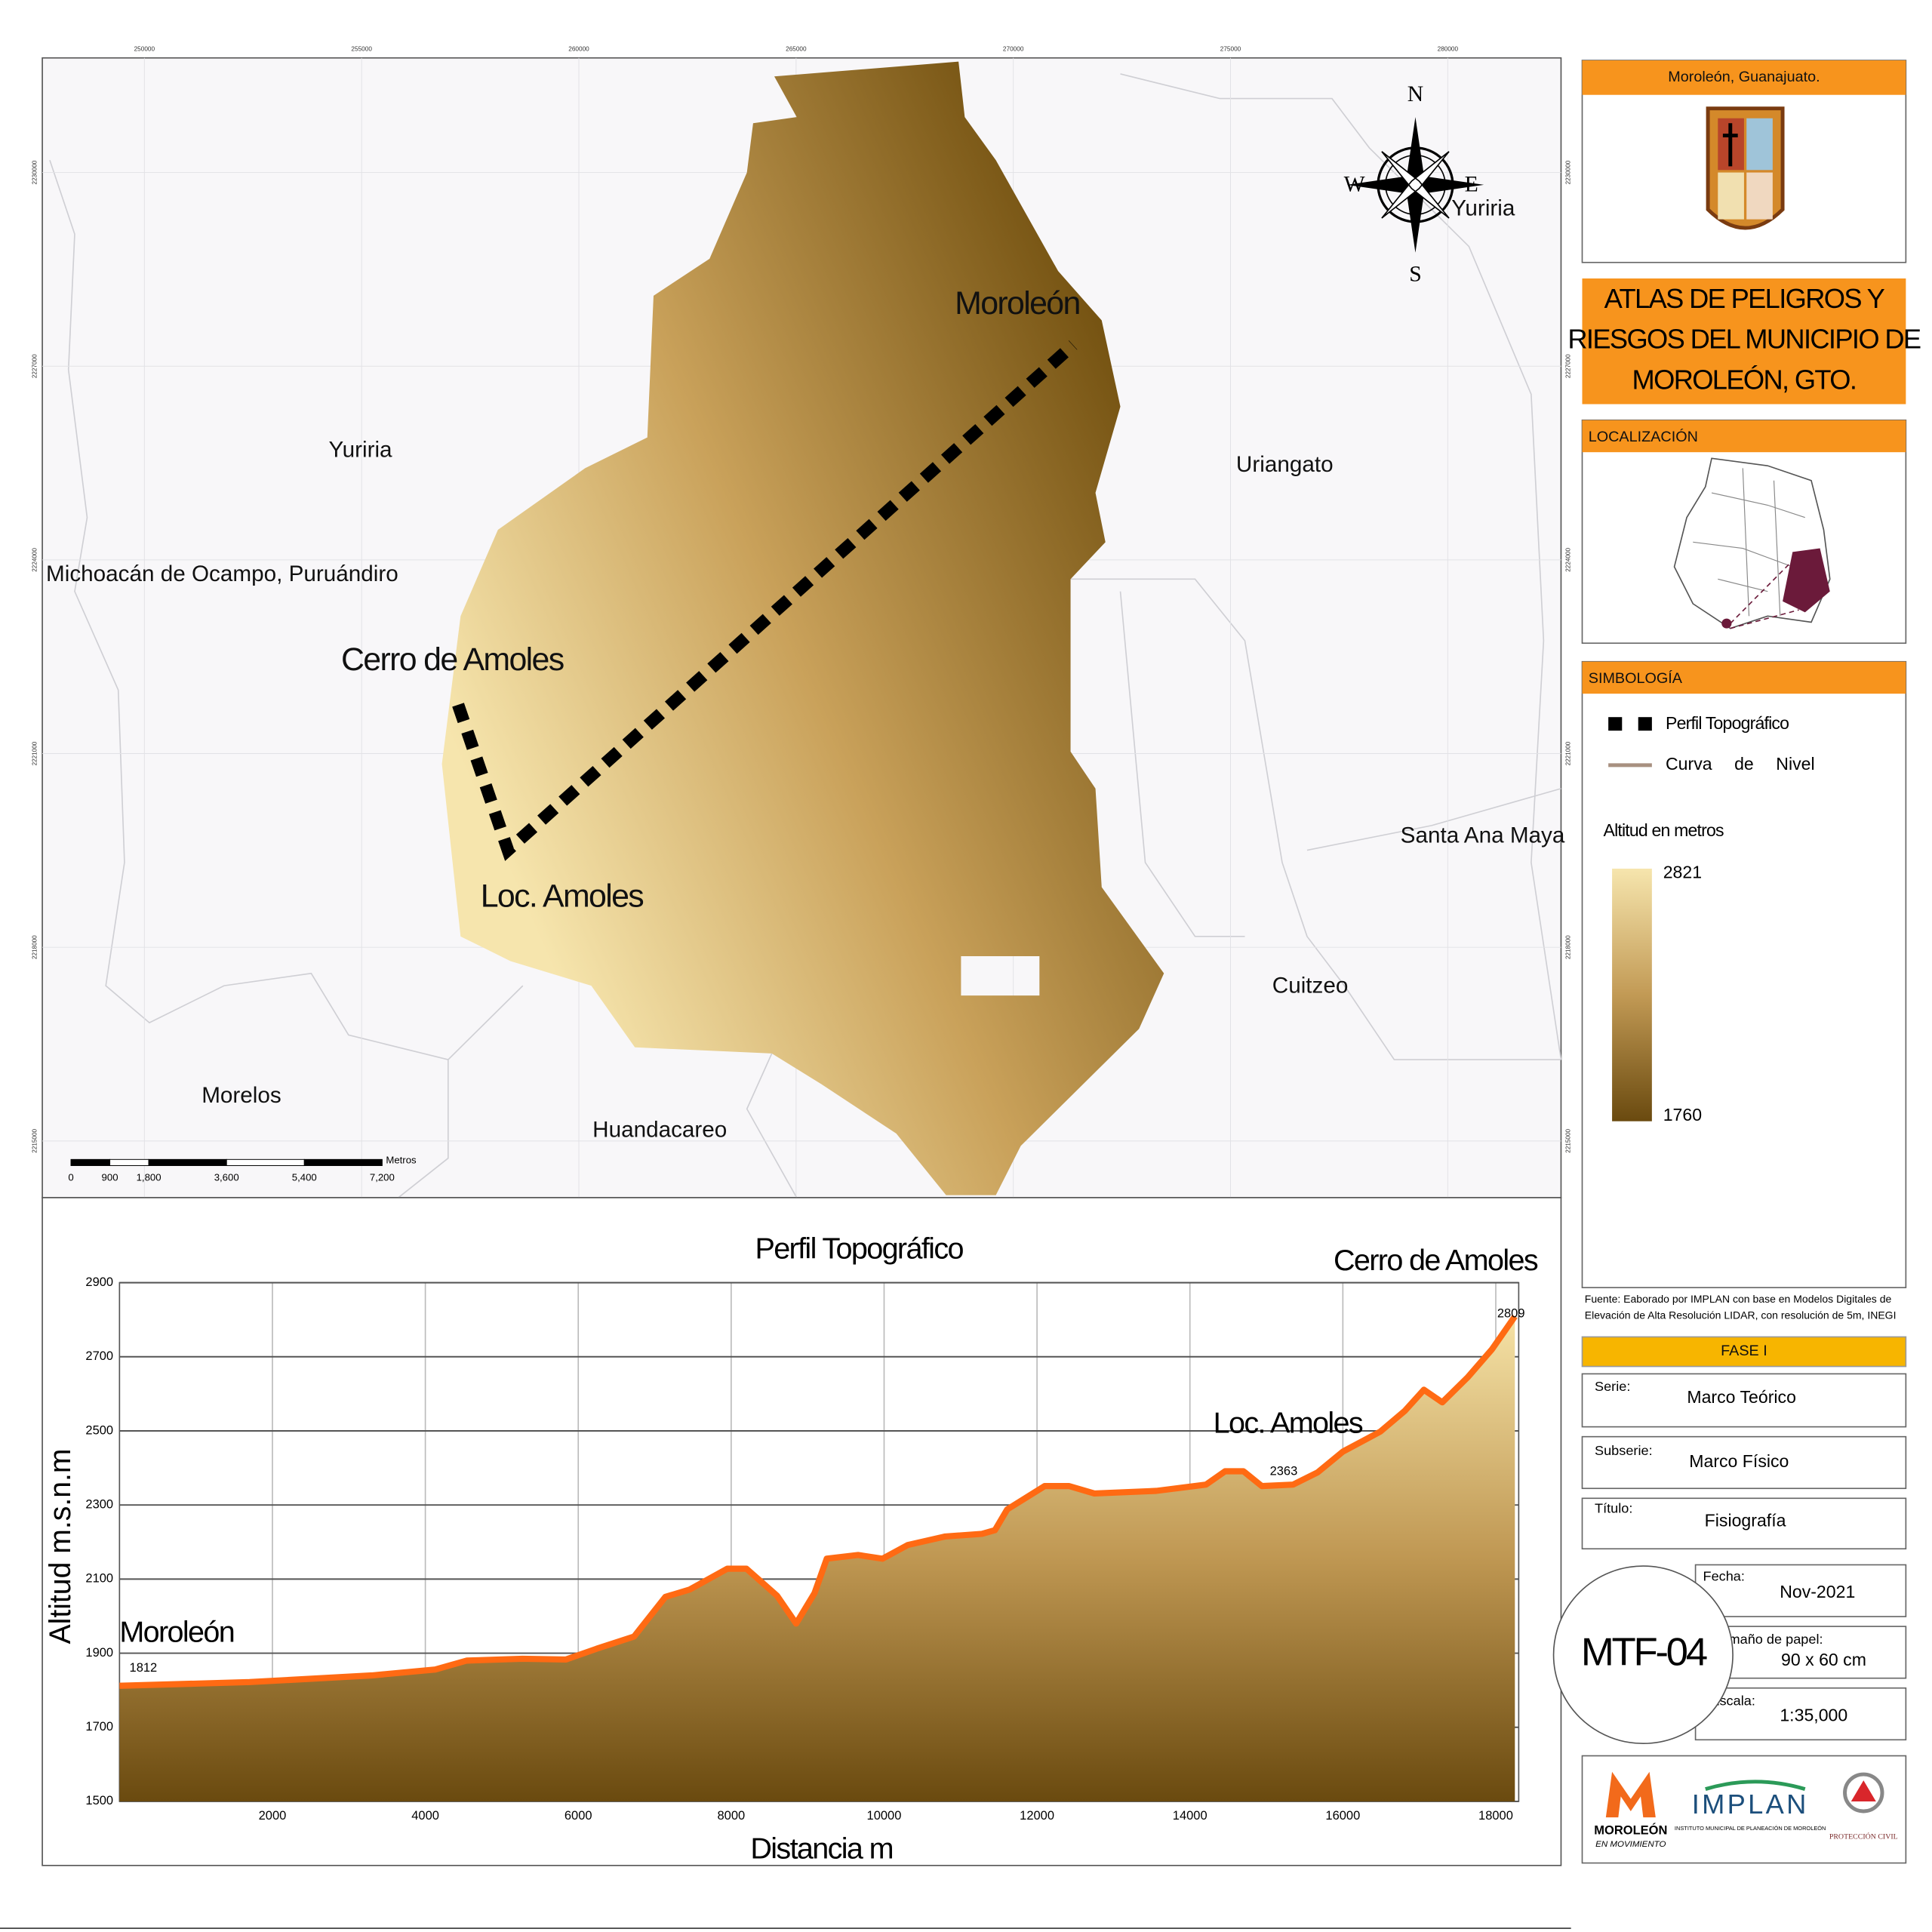  Describe the element at coordinates (1644, 1652) in the screenshot. I see `map-code: MTF-04` at that location.